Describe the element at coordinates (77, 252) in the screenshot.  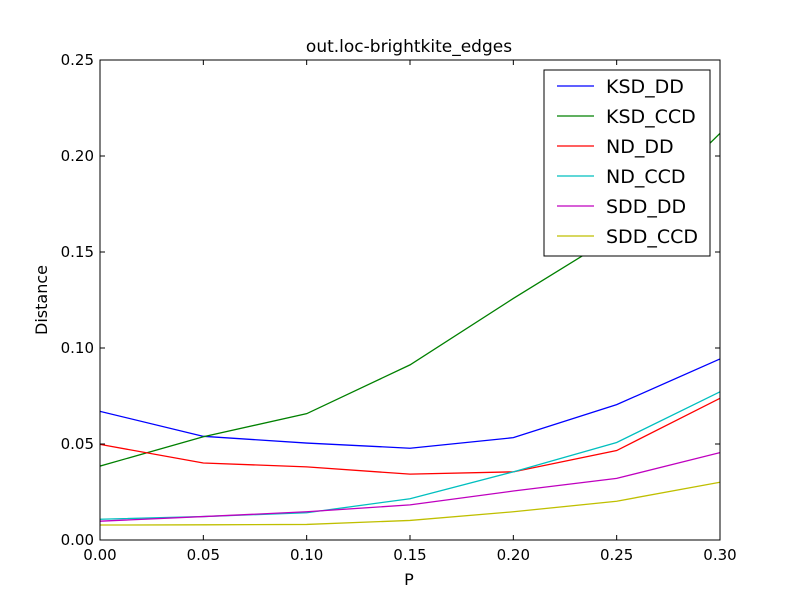
I see `y-tick-label: 0.15` at that location.